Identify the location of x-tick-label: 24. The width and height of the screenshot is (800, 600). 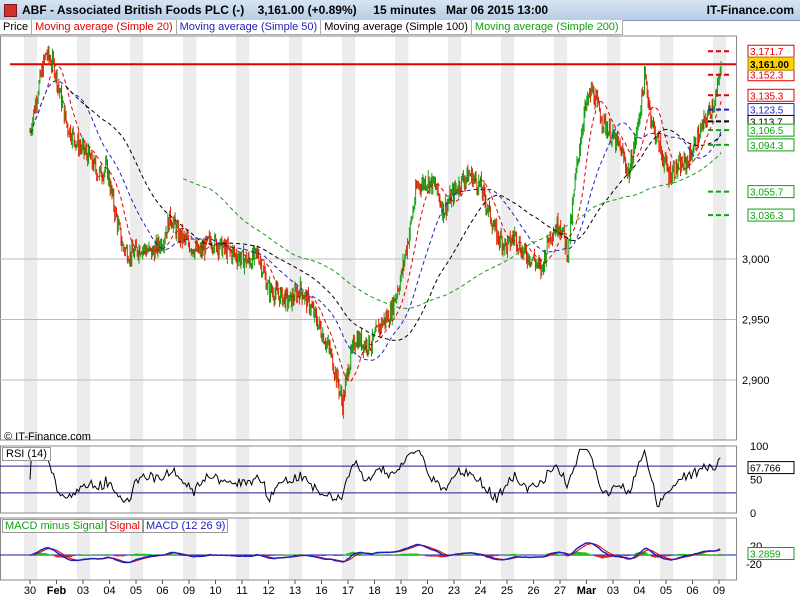
(480, 591).